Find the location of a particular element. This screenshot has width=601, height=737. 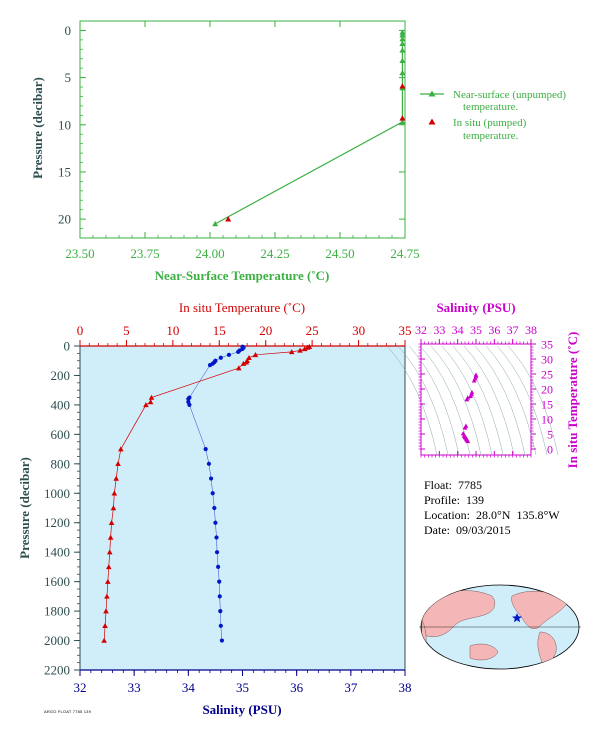

temperature-tick-label: 30 is located at coordinates (358, 330).